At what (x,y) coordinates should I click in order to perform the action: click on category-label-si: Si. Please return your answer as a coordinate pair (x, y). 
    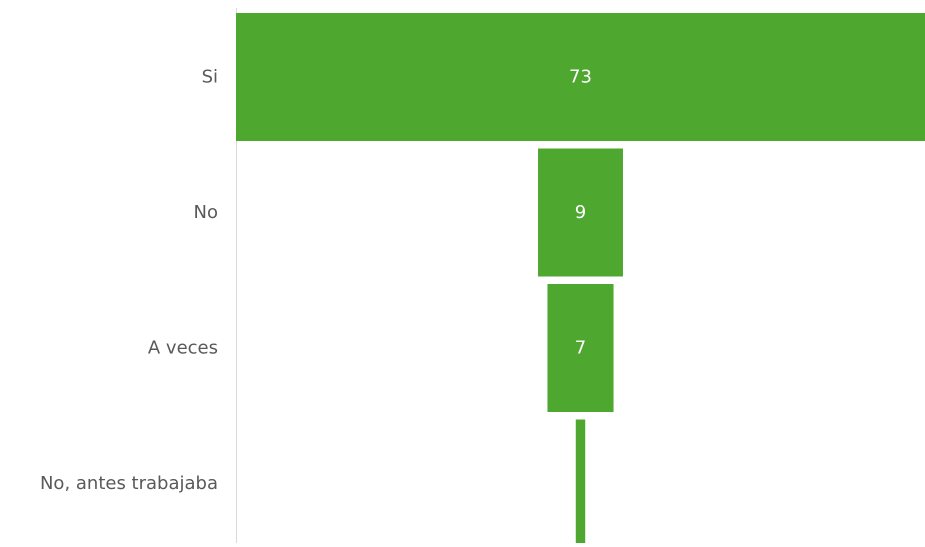
    Looking at the image, I should click on (210, 77).